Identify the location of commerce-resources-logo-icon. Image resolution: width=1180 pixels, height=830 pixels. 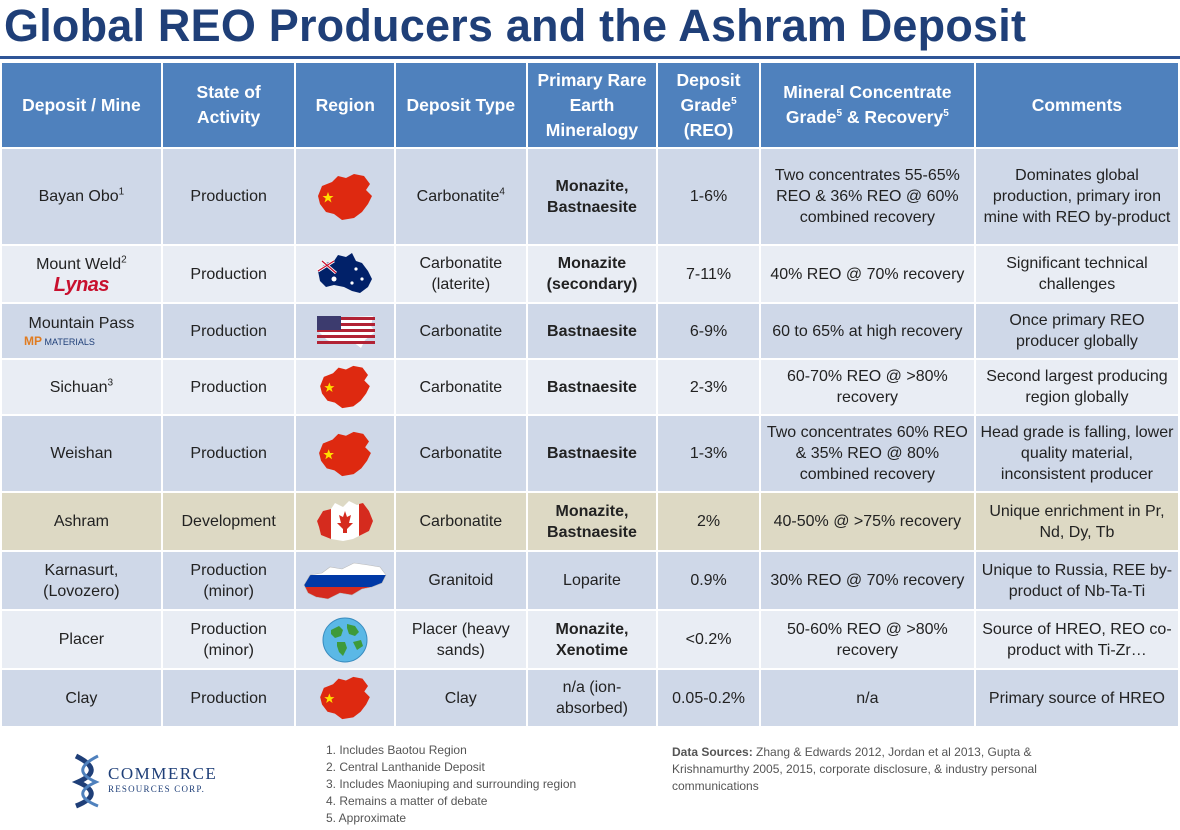
(85, 781).